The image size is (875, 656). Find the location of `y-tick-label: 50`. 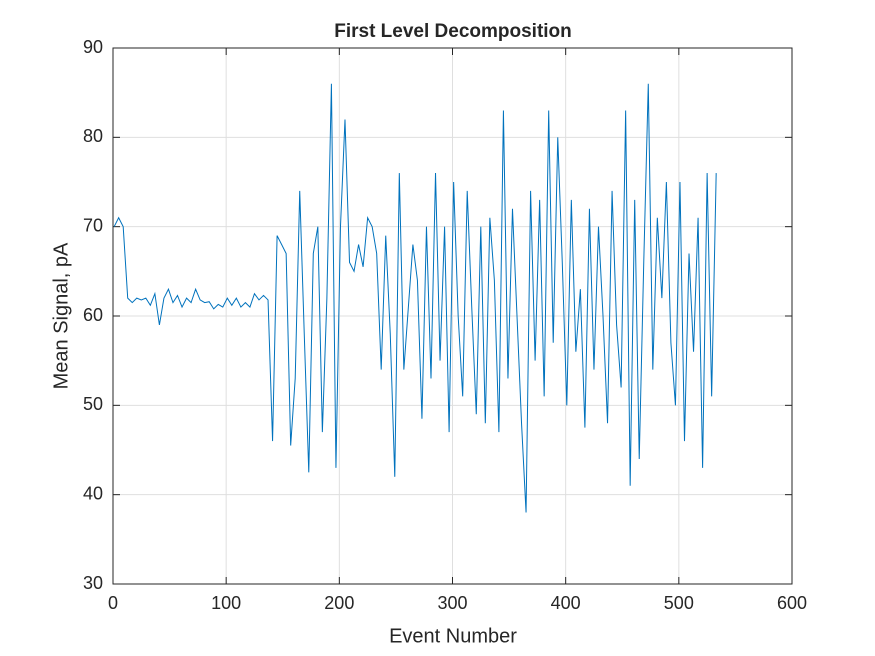

y-tick-label: 50 is located at coordinates (93, 404).